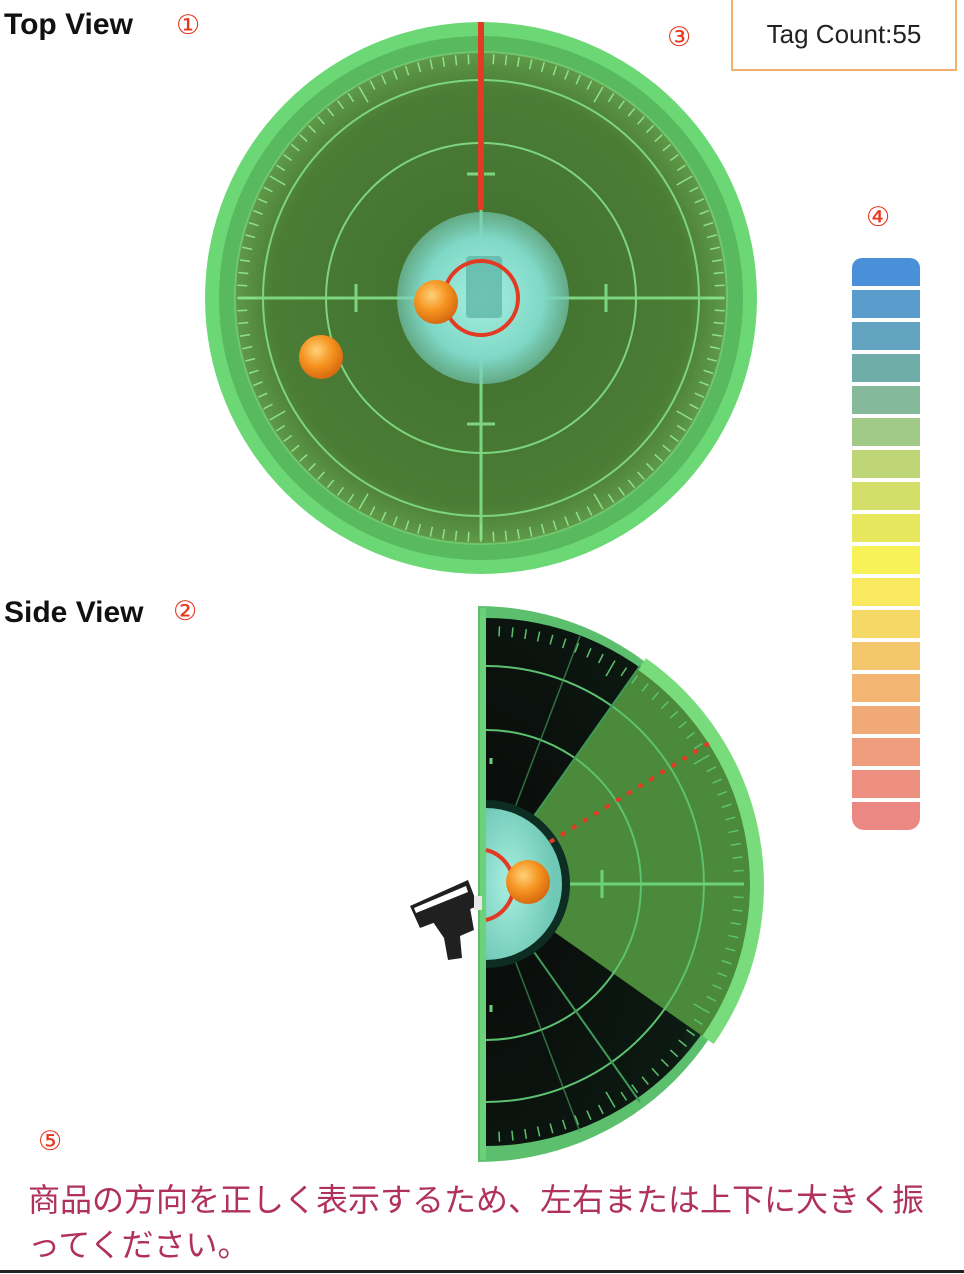 The height and width of the screenshot is (1274, 964). I want to click on heading-line, so click(632, 791).